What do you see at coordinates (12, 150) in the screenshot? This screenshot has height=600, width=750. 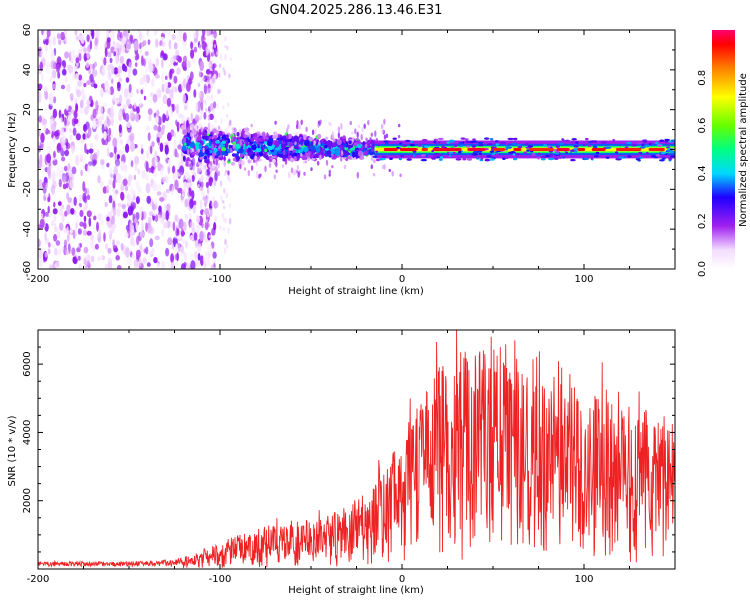 I see `spectrogram-y-label: Frequency (Hz)` at bounding box center [12, 150].